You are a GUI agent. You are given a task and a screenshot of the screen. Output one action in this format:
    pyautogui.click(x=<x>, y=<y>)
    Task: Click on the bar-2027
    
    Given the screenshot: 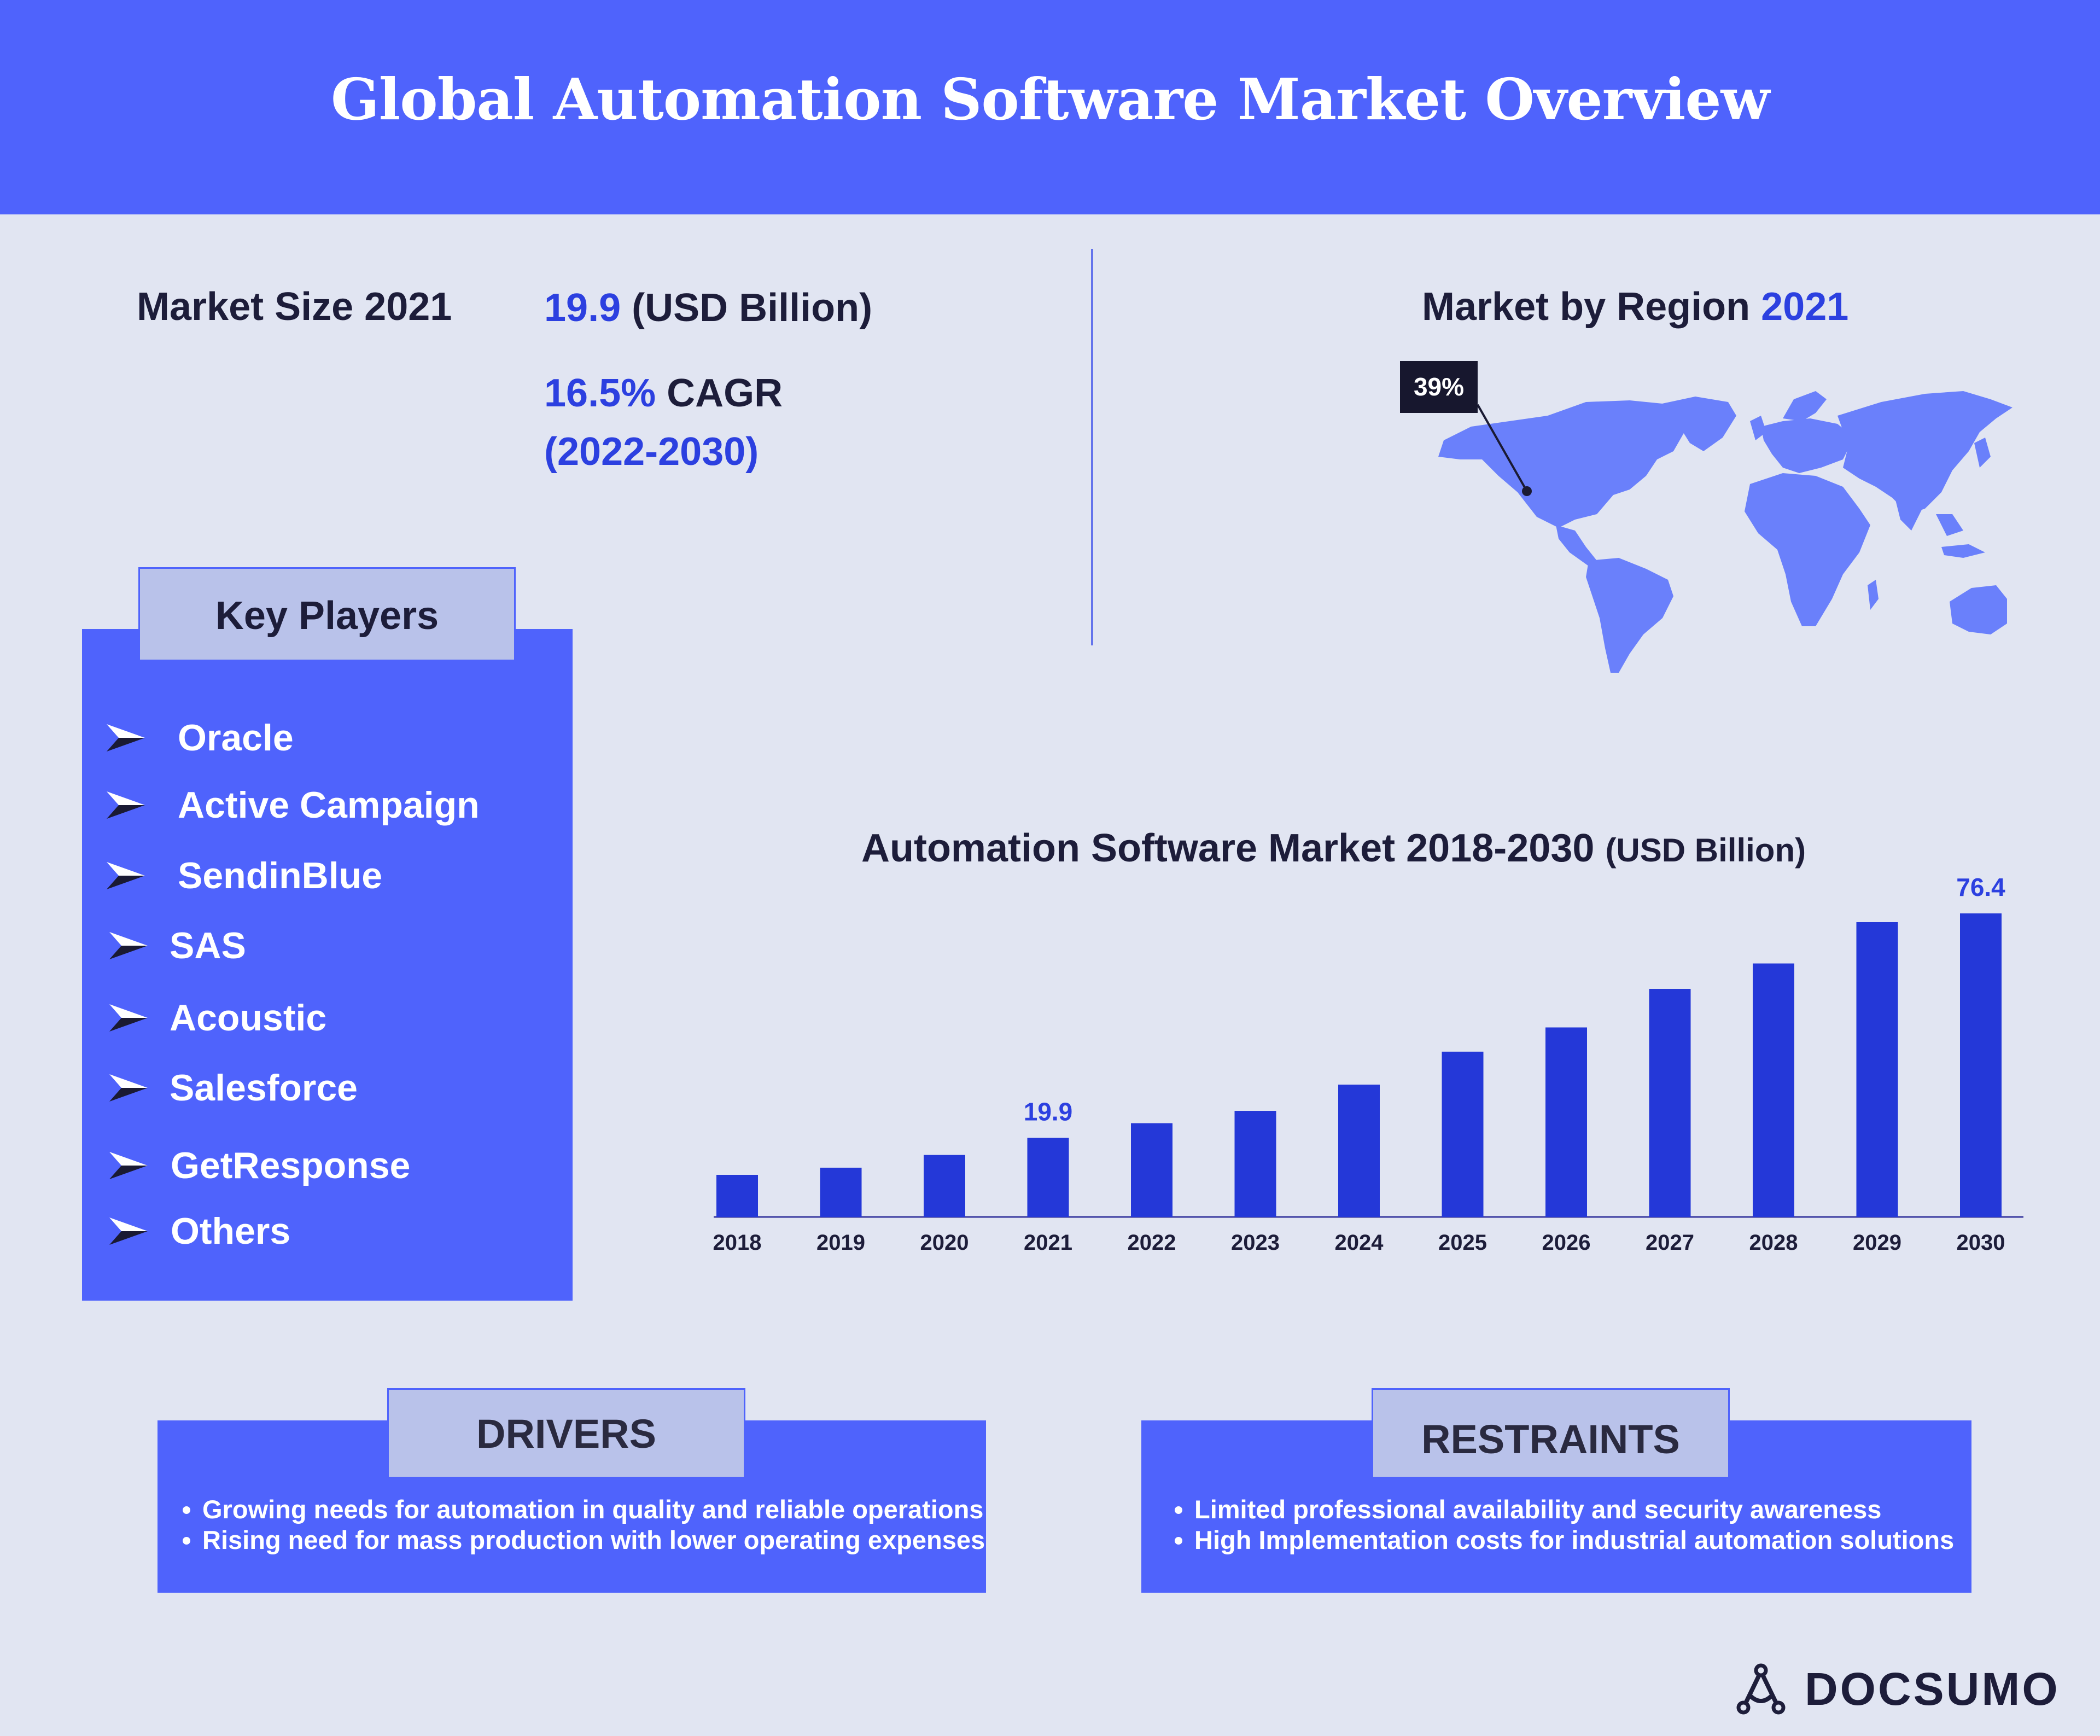 What is the action you would take?
    pyautogui.click(x=1670, y=1103)
    